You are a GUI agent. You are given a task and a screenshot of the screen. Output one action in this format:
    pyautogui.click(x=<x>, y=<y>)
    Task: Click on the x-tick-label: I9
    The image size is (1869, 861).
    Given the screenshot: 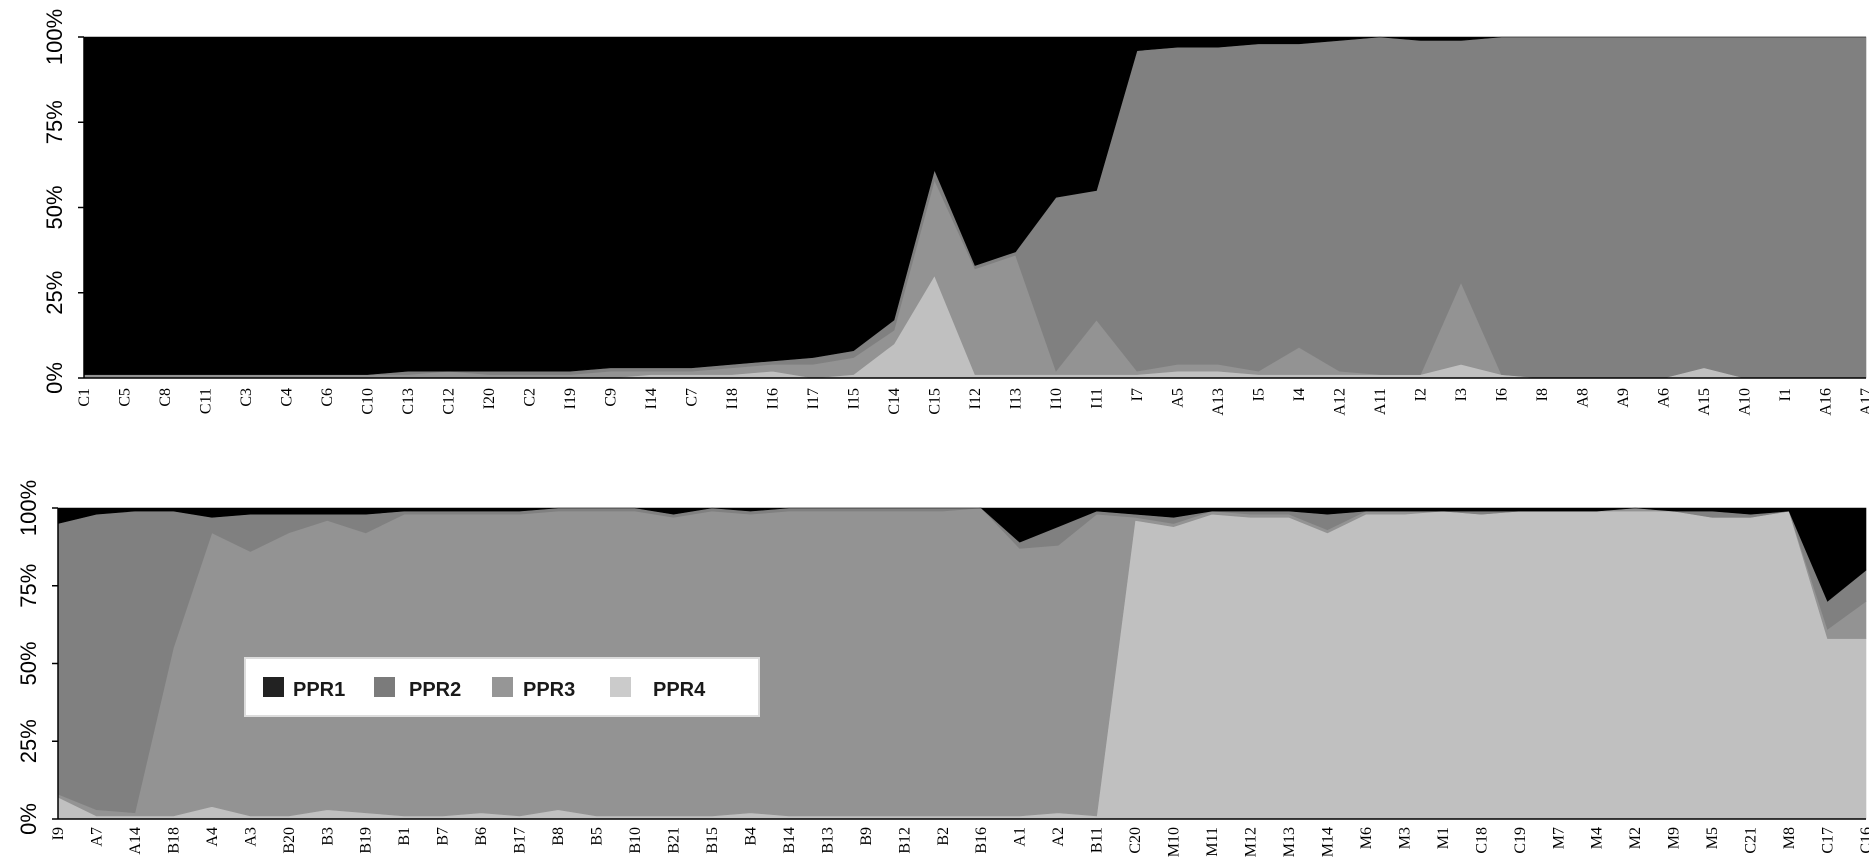 What is the action you would take?
    pyautogui.click(x=58, y=833)
    